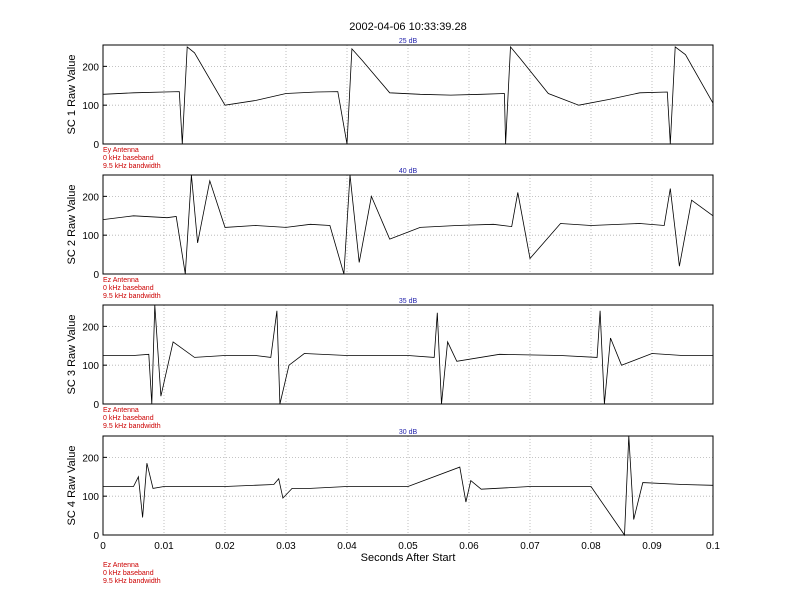  I want to click on y-axis-label: SC 4 Raw Value, so click(72, 486).